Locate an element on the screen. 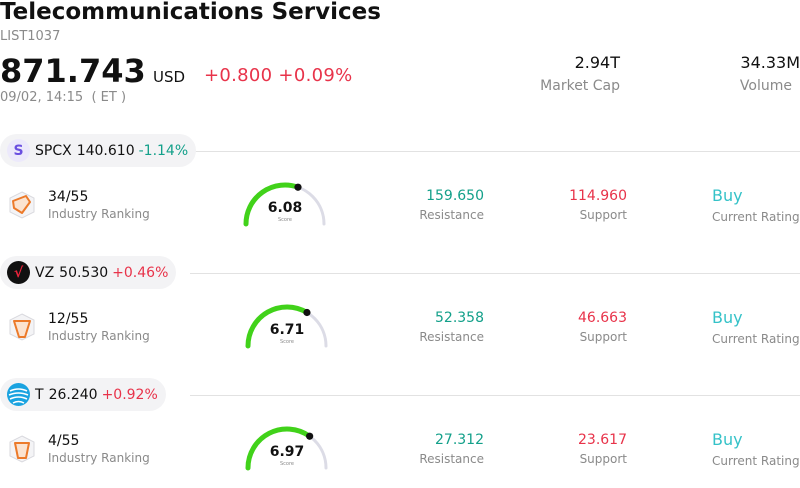 Image resolution: width=800 pixels, height=488 pixels. resistance-value: 27.312 is located at coordinates (459, 440).